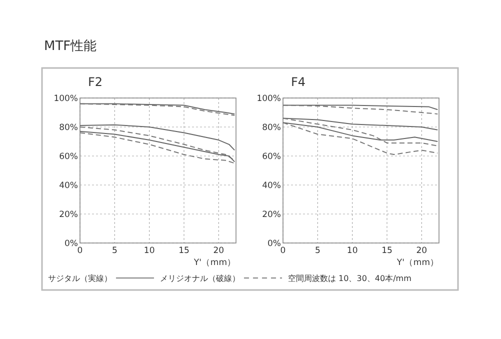  Describe the element at coordinates (350, 278) in the screenshot. I see `text: 空間周波数は 10、30、40本/mm` at that location.